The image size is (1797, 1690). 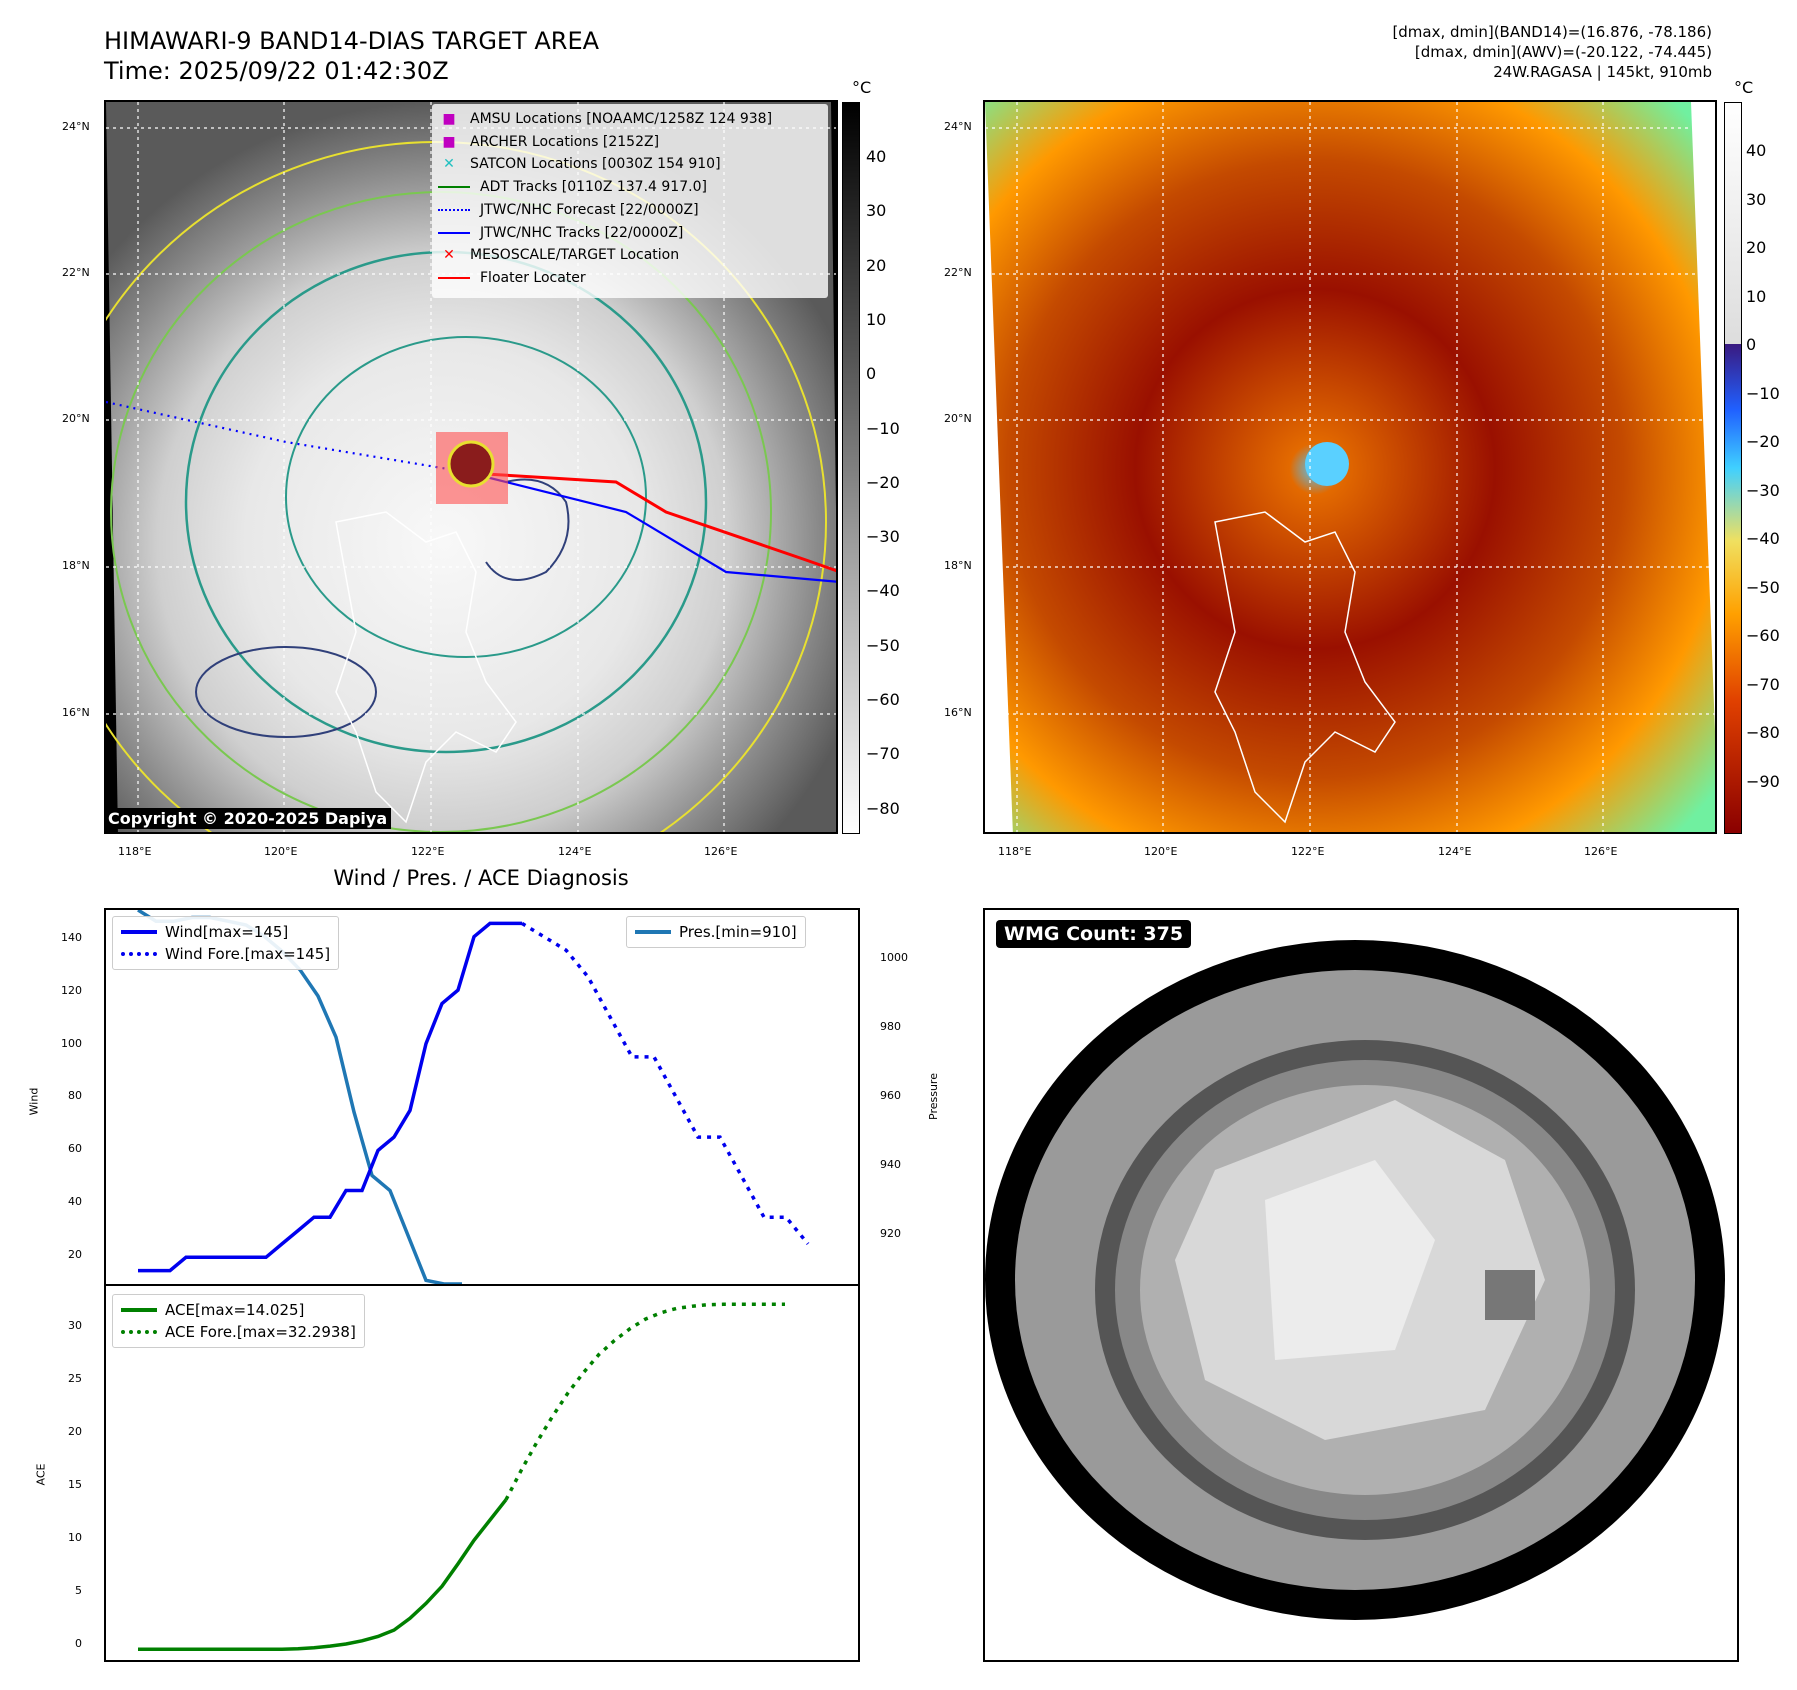 I want to click on colorbar-unit: °C, so click(x=862, y=87).